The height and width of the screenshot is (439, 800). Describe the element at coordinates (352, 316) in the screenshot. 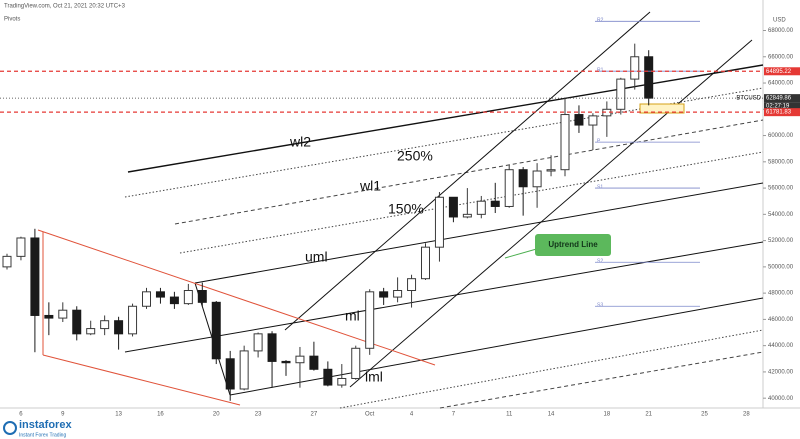

I see `annotation: ml` at that location.